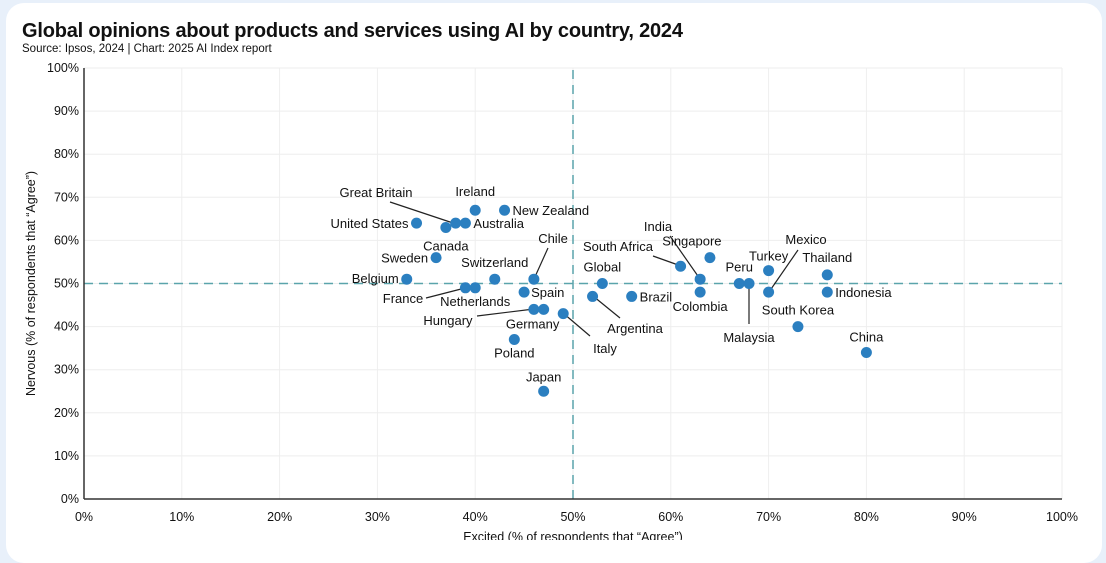  I want to click on label-japan: Japan, so click(543, 376).